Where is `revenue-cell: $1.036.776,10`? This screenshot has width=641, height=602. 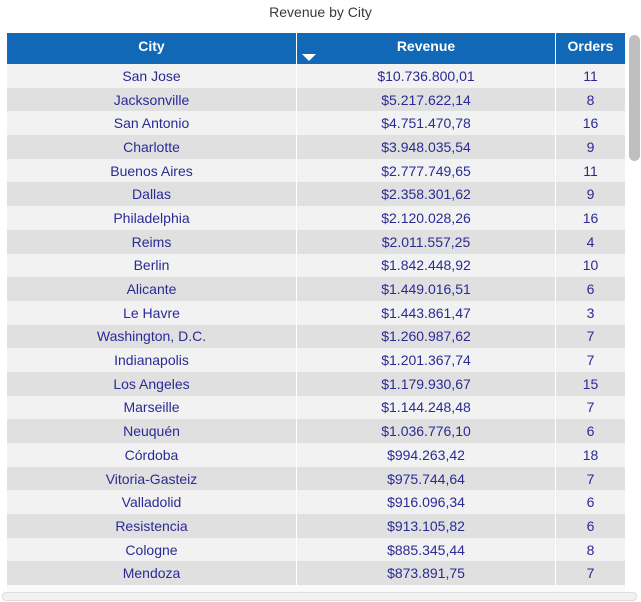
revenue-cell: $1.036.776,10 is located at coordinates (425, 431).